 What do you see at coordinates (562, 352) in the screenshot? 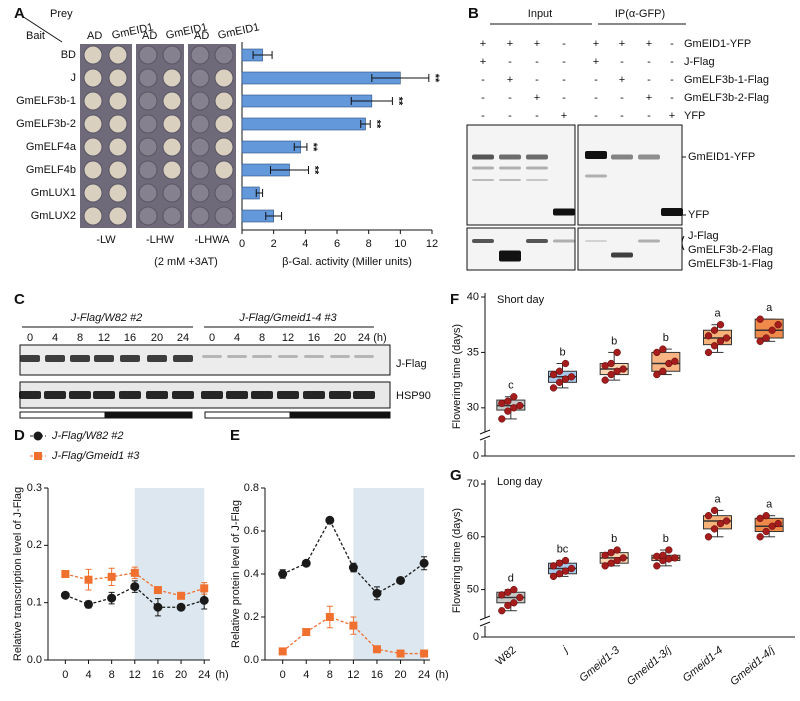
I see `significance-letter: b` at bounding box center [562, 352].